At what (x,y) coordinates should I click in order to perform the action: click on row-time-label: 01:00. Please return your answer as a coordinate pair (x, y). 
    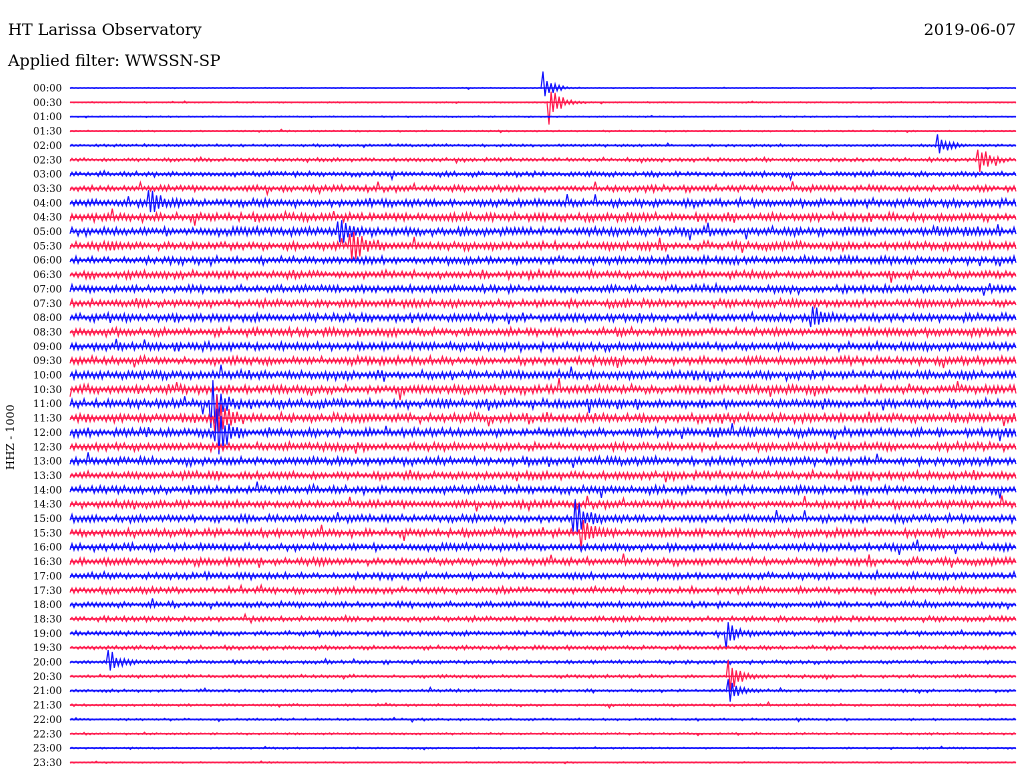
    Looking at the image, I should click on (47, 117).